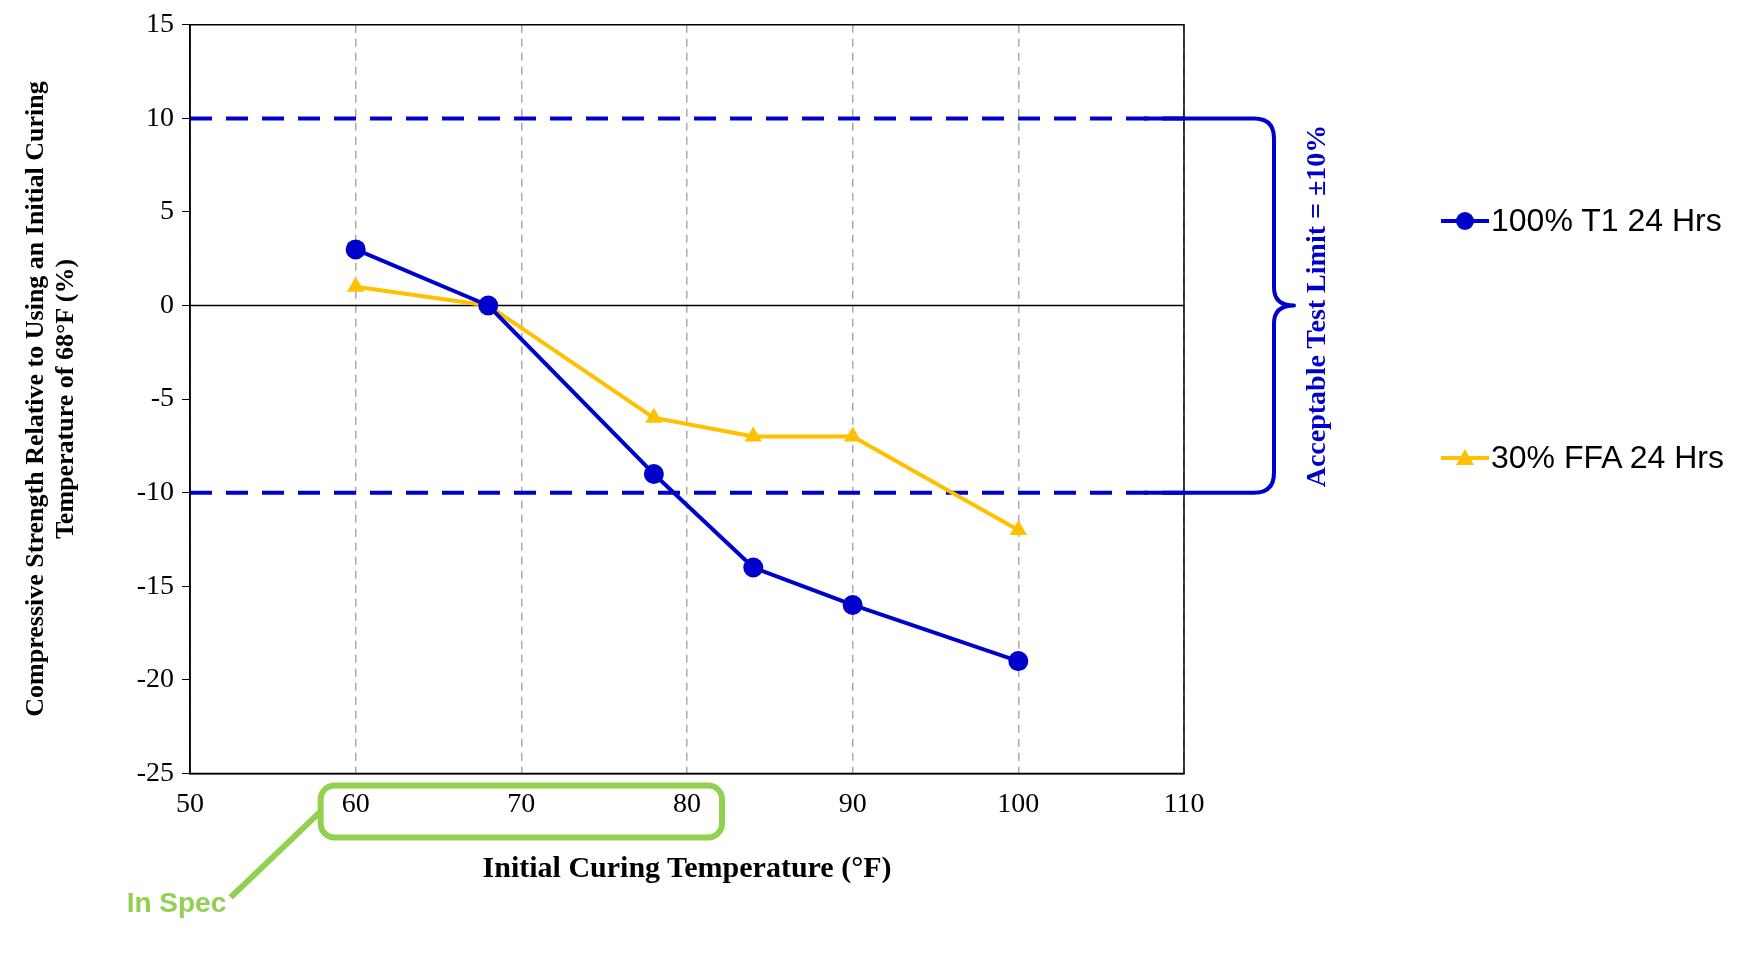 This screenshot has height=961, width=1744. Describe the element at coordinates (1607, 458) in the screenshot. I see `legend-label: 30% FFA 24 Hrs` at that location.